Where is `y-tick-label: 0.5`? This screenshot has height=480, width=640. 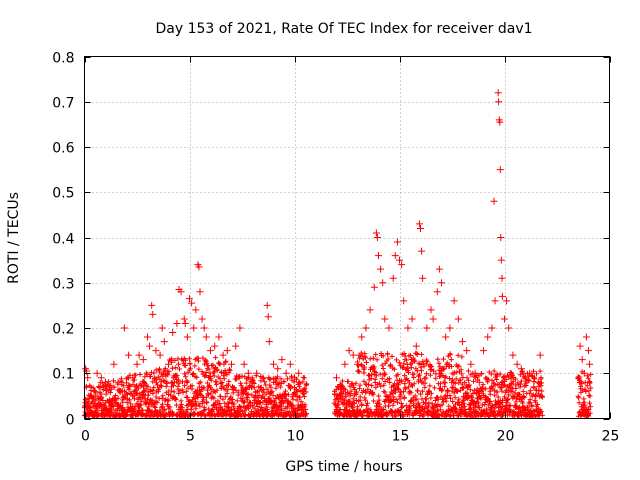
y-tick-label: 0.5 is located at coordinates (63, 194).